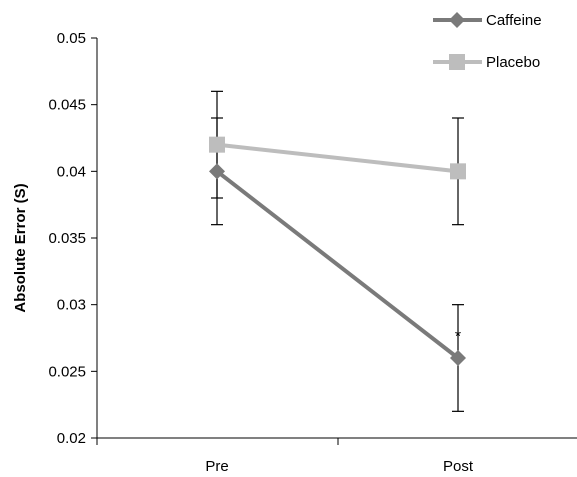 The width and height of the screenshot is (577, 477). I want to click on legend-label-caffeine: Caffeine, so click(514, 20).